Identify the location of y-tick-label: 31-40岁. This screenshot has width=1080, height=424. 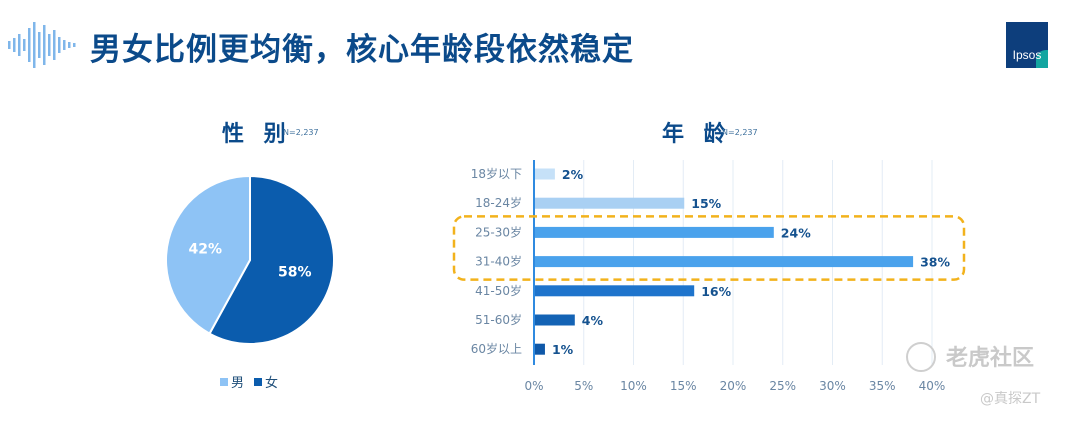
(498, 261).